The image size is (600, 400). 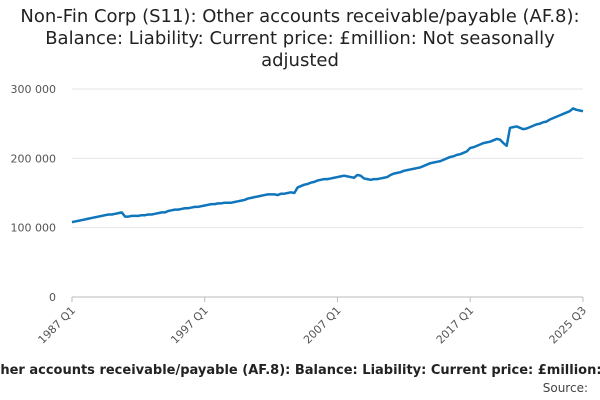 I want to click on x-tick-label: 1987 Q1, so click(x=57, y=325).